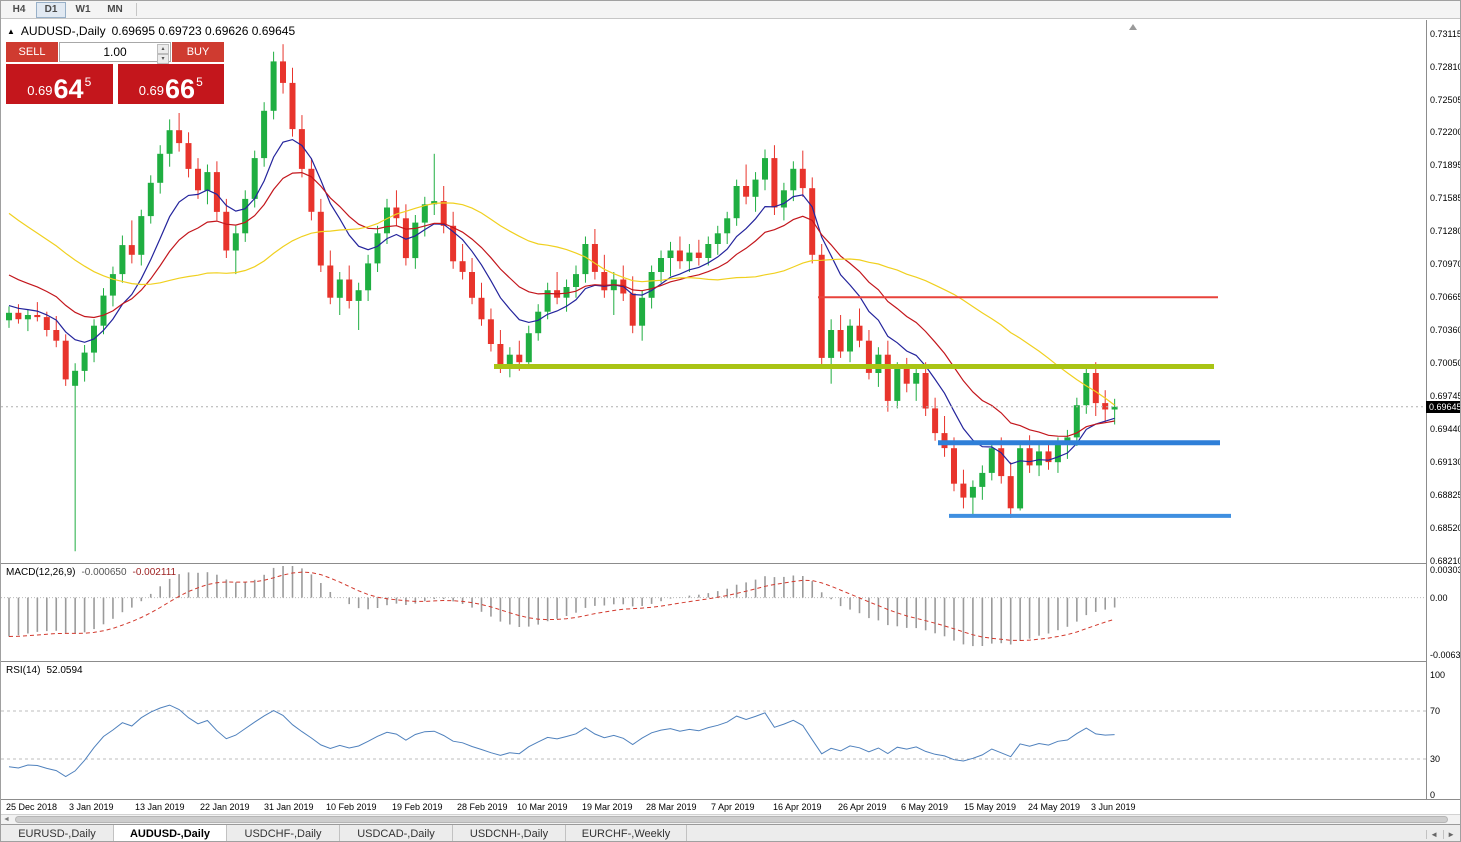  I want to click on date-axis-label: 26 Apr 2019, so click(862, 807).